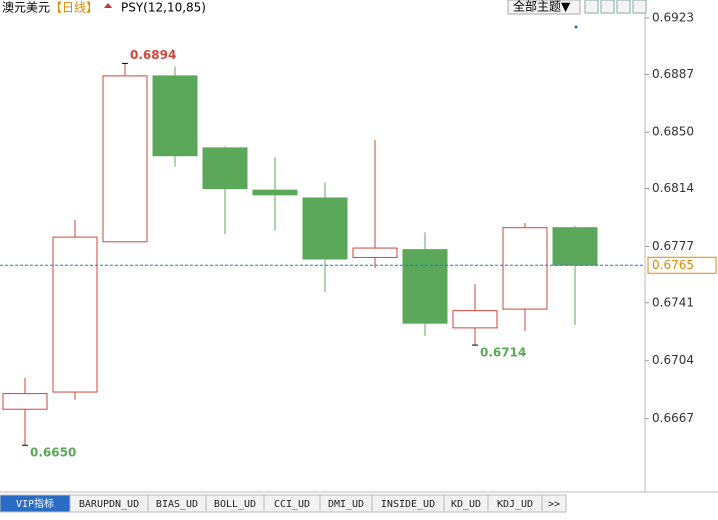 Image resolution: width=718 pixels, height=520 pixels. Describe the element at coordinates (53, 453) in the screenshot. I see `low-label: 0.6650` at that location.